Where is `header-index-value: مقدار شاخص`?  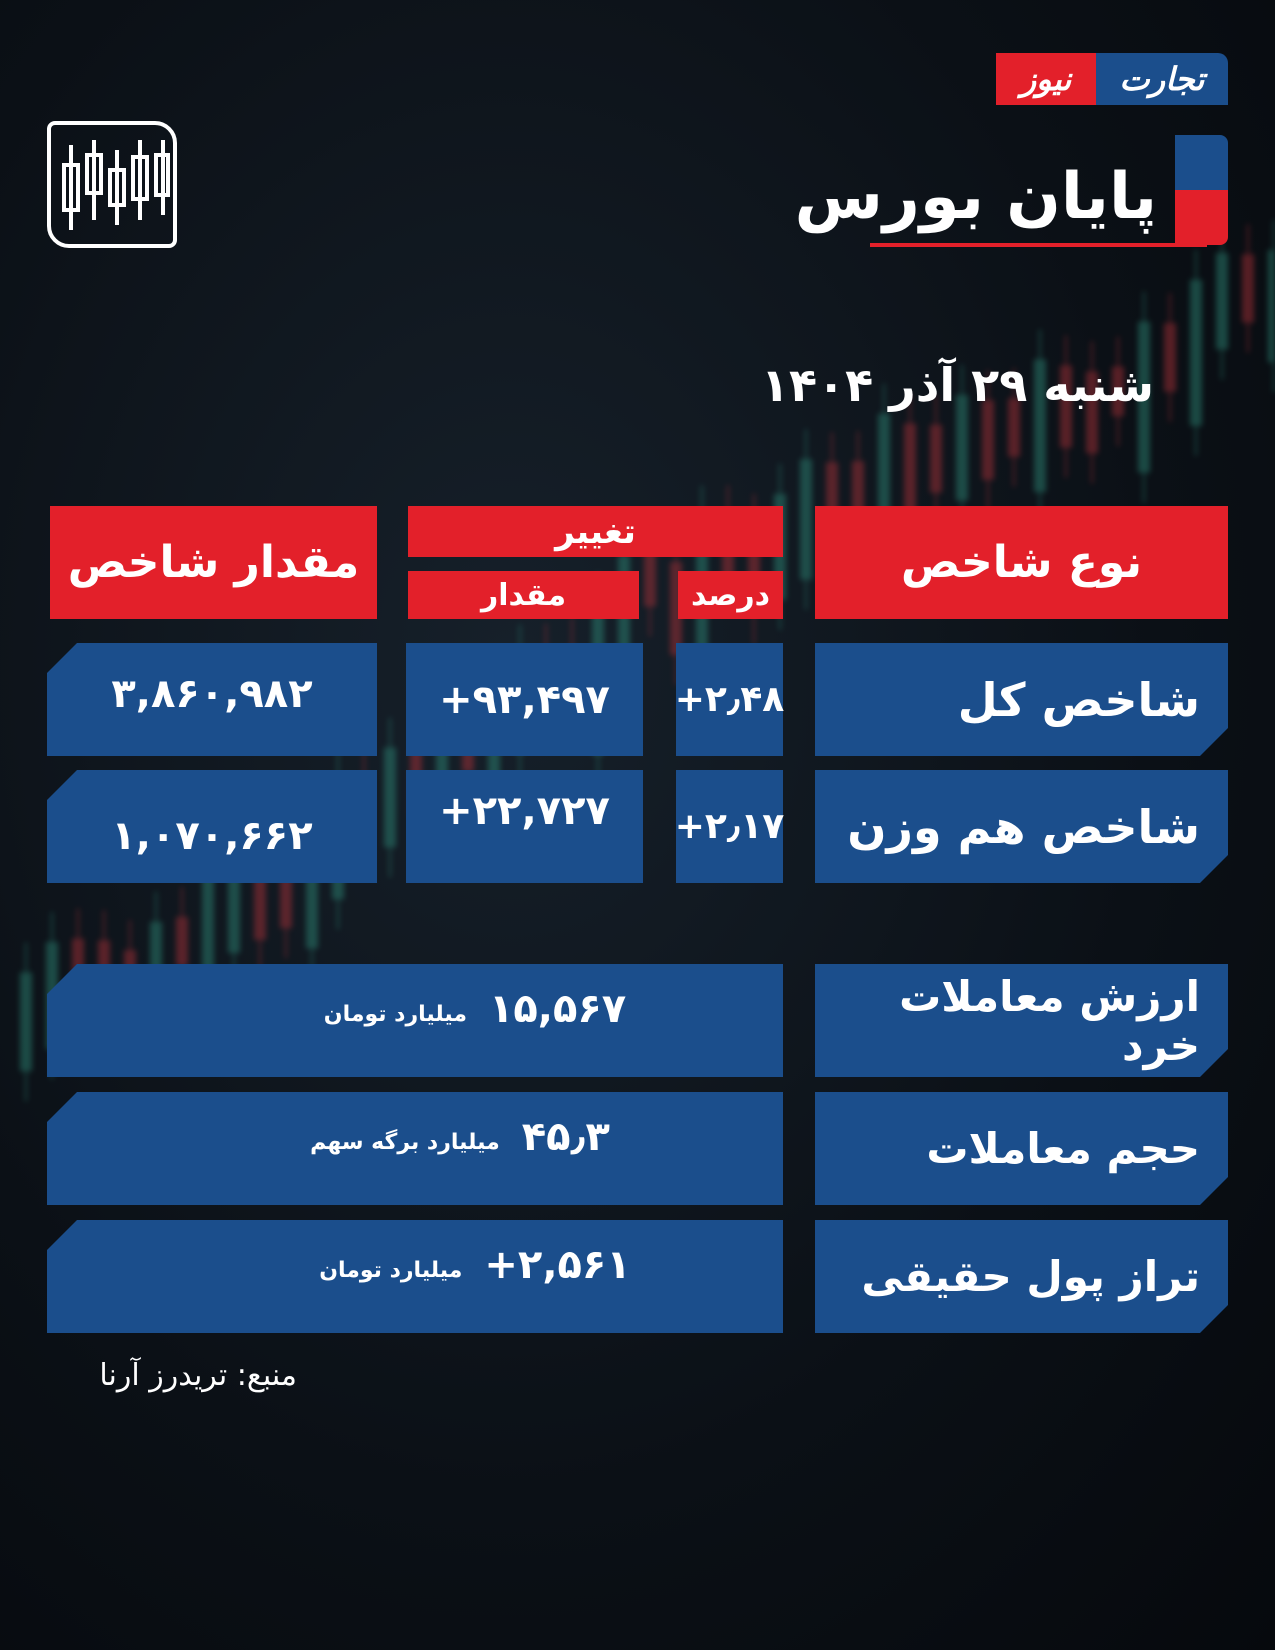 header-index-value: مقدار شاخص is located at coordinates (213, 562).